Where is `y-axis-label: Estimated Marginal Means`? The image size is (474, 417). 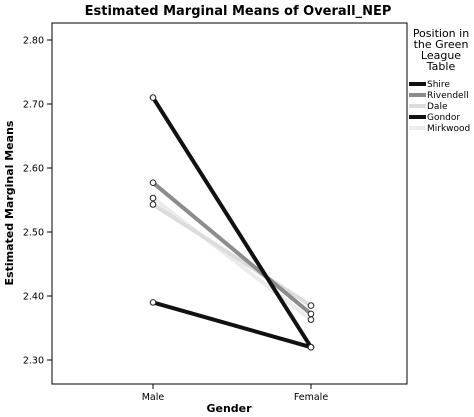
y-axis-label: Estimated Marginal Means is located at coordinates (9, 202).